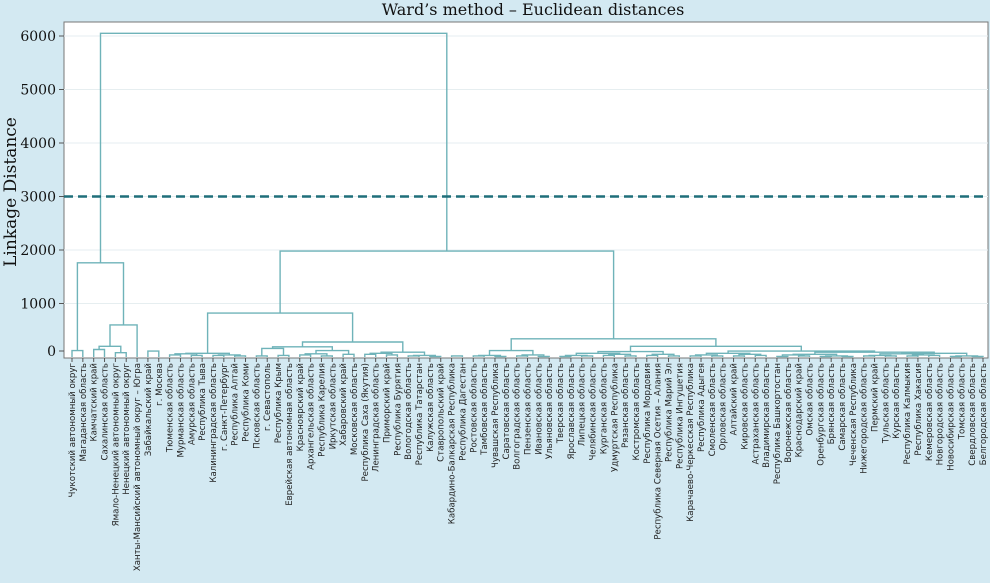 This screenshot has width=990, height=583. Describe the element at coordinates (648, 413) in the screenshot. I see `x-tick-label: Республика Мордовия` at that location.